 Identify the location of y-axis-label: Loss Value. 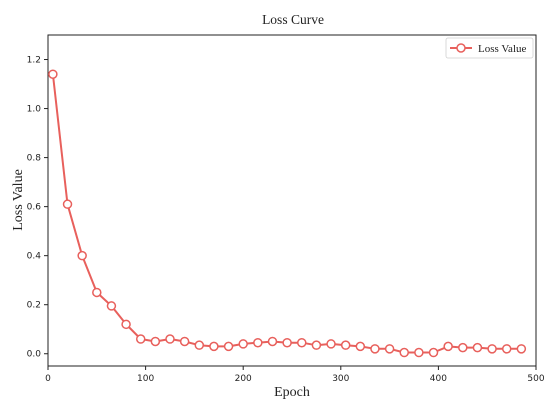
(18, 200).